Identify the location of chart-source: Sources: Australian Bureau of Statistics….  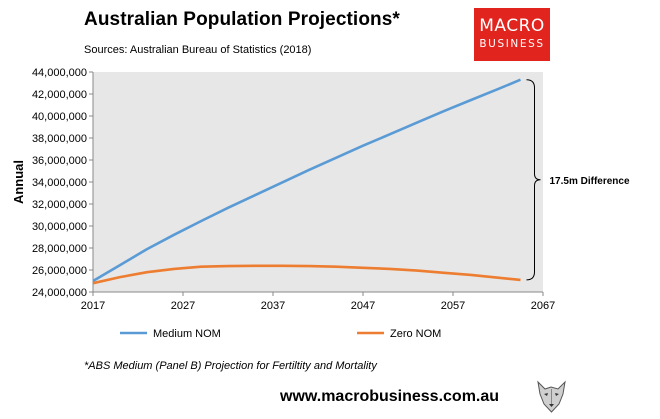
(198, 50).